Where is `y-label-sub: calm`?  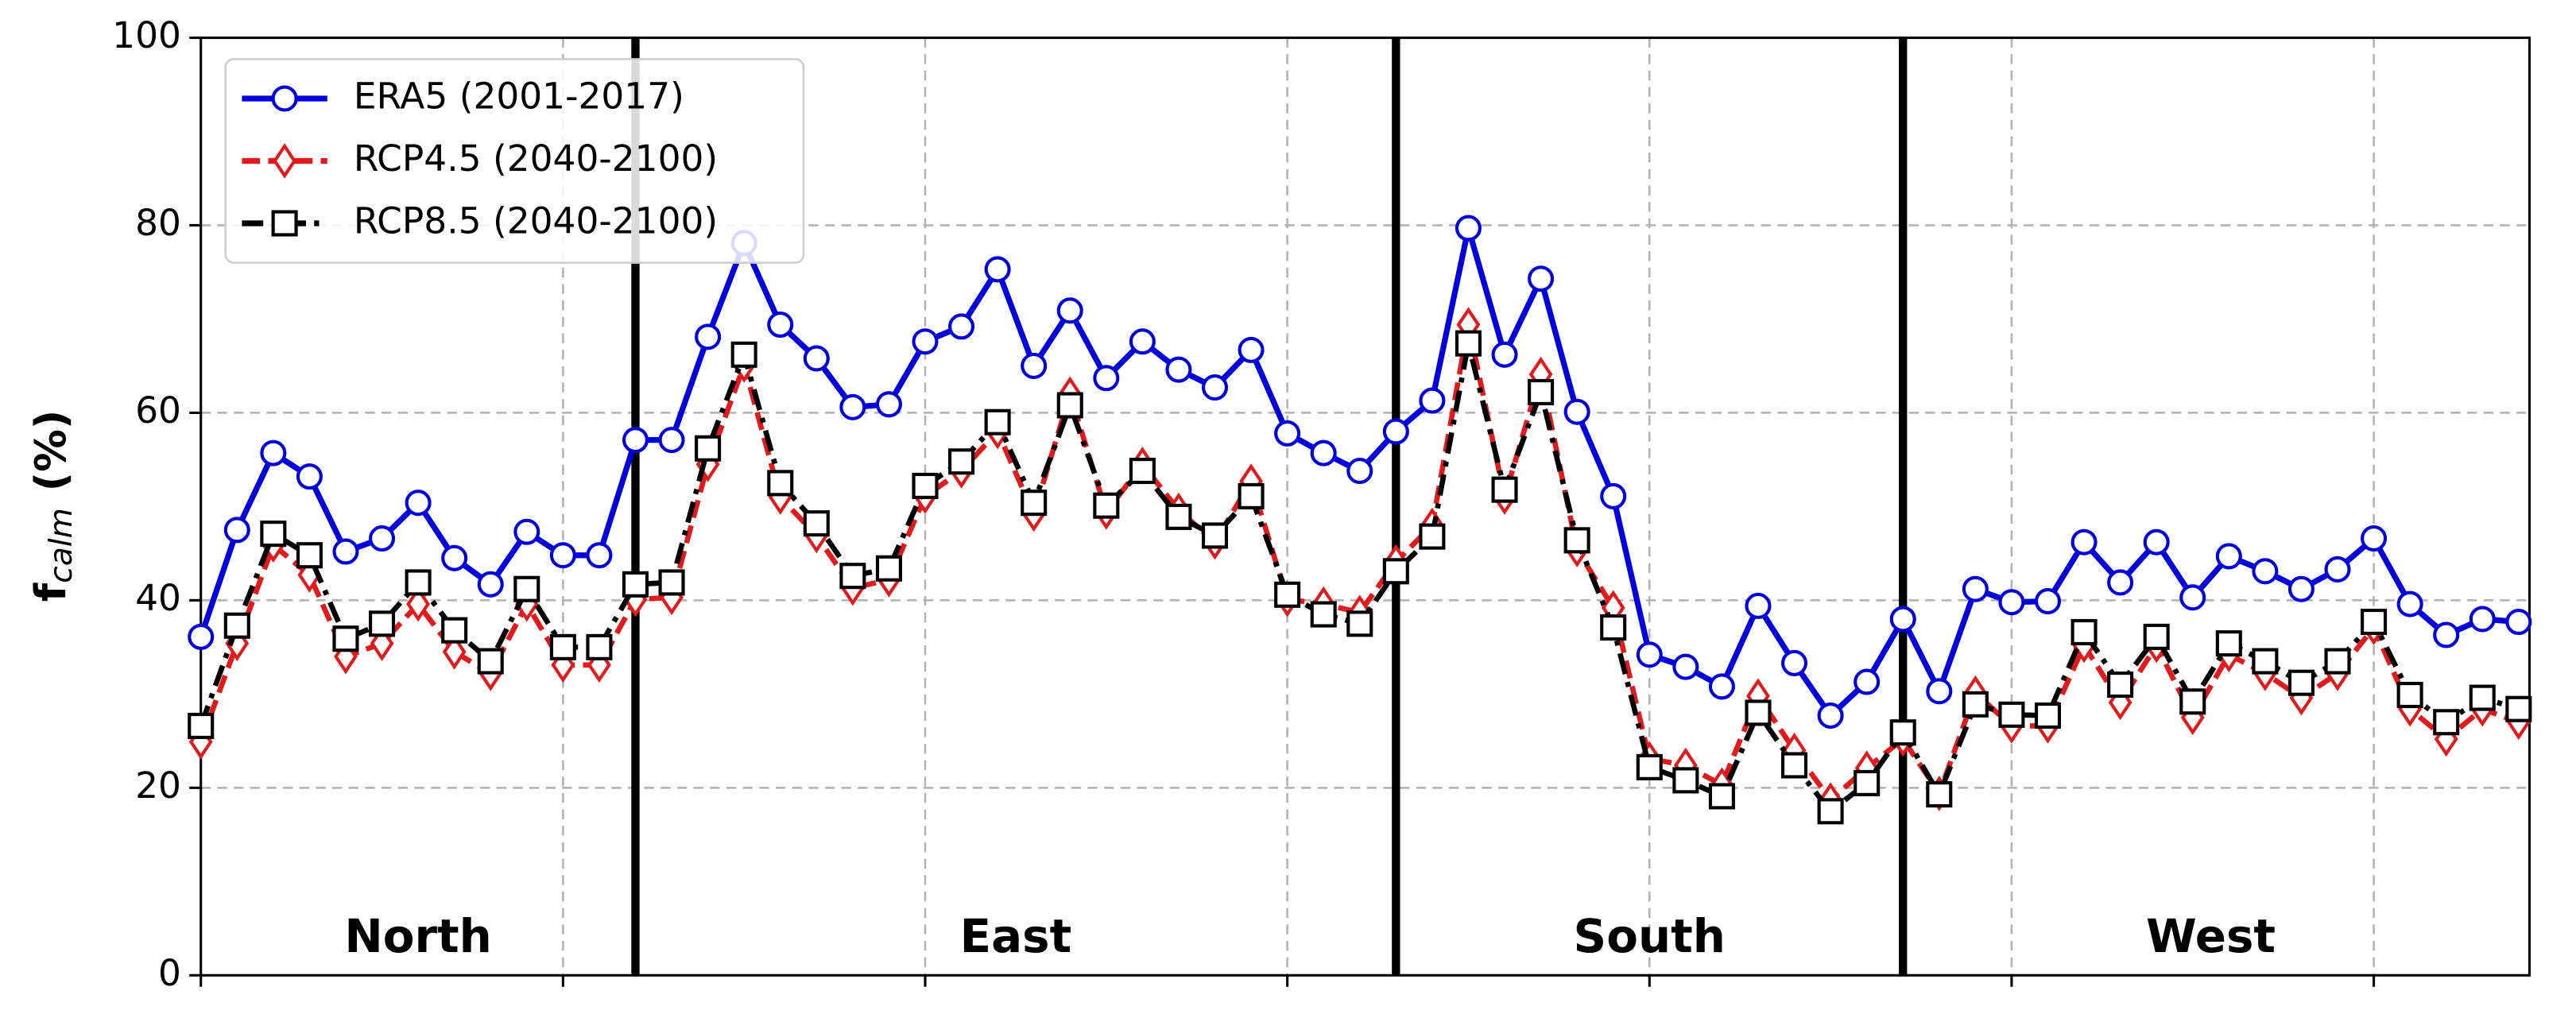
y-label-sub: calm is located at coordinates (61, 545).